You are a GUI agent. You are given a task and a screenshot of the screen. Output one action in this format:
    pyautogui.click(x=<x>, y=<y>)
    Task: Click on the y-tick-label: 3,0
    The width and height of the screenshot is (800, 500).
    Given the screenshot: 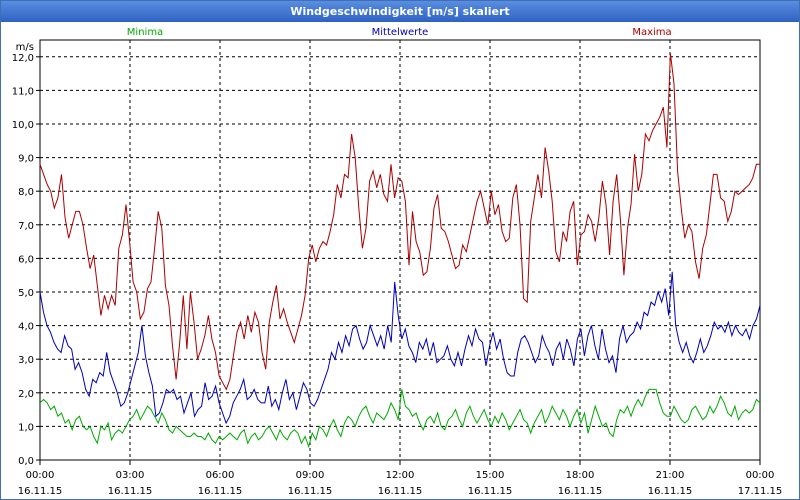 What is the action you would take?
    pyautogui.click(x=26, y=360)
    